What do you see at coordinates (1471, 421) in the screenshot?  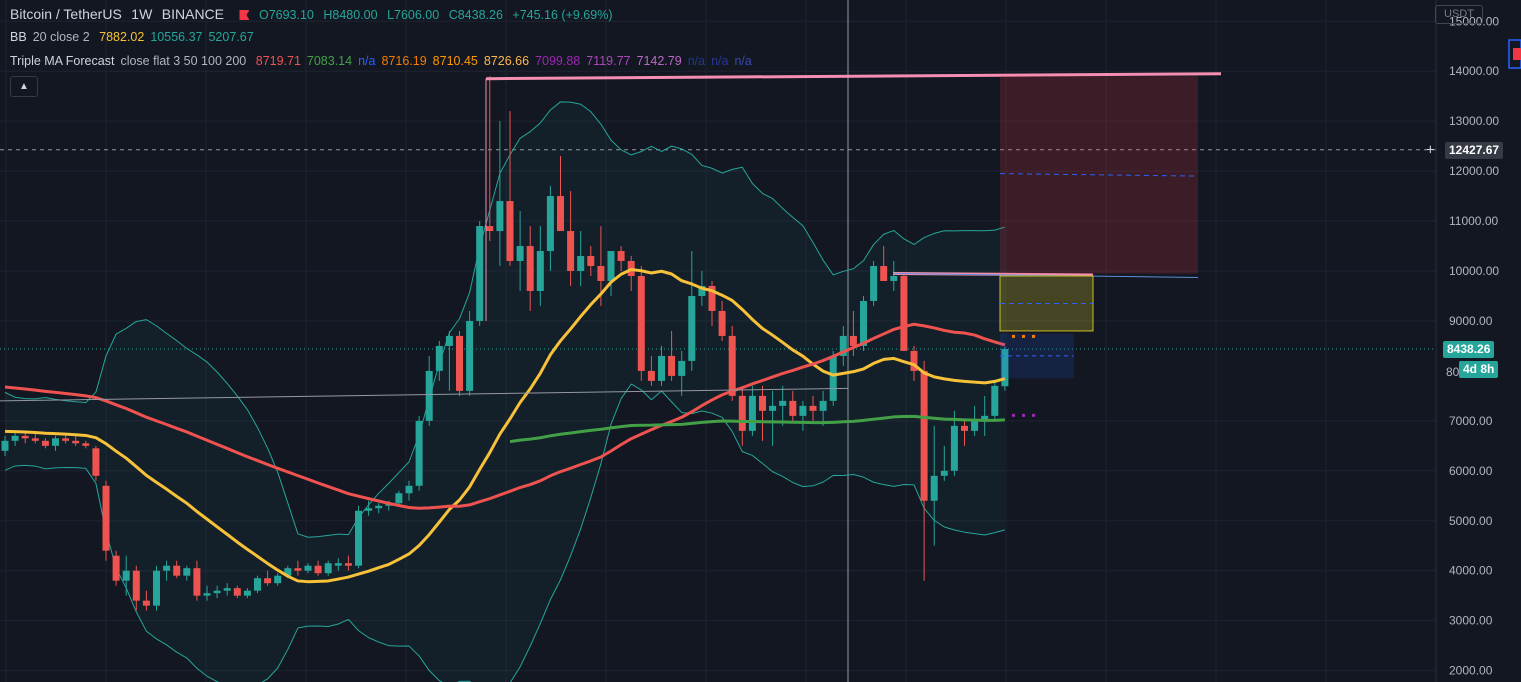 I see `axis-tick-label: 7000.00` at bounding box center [1471, 421].